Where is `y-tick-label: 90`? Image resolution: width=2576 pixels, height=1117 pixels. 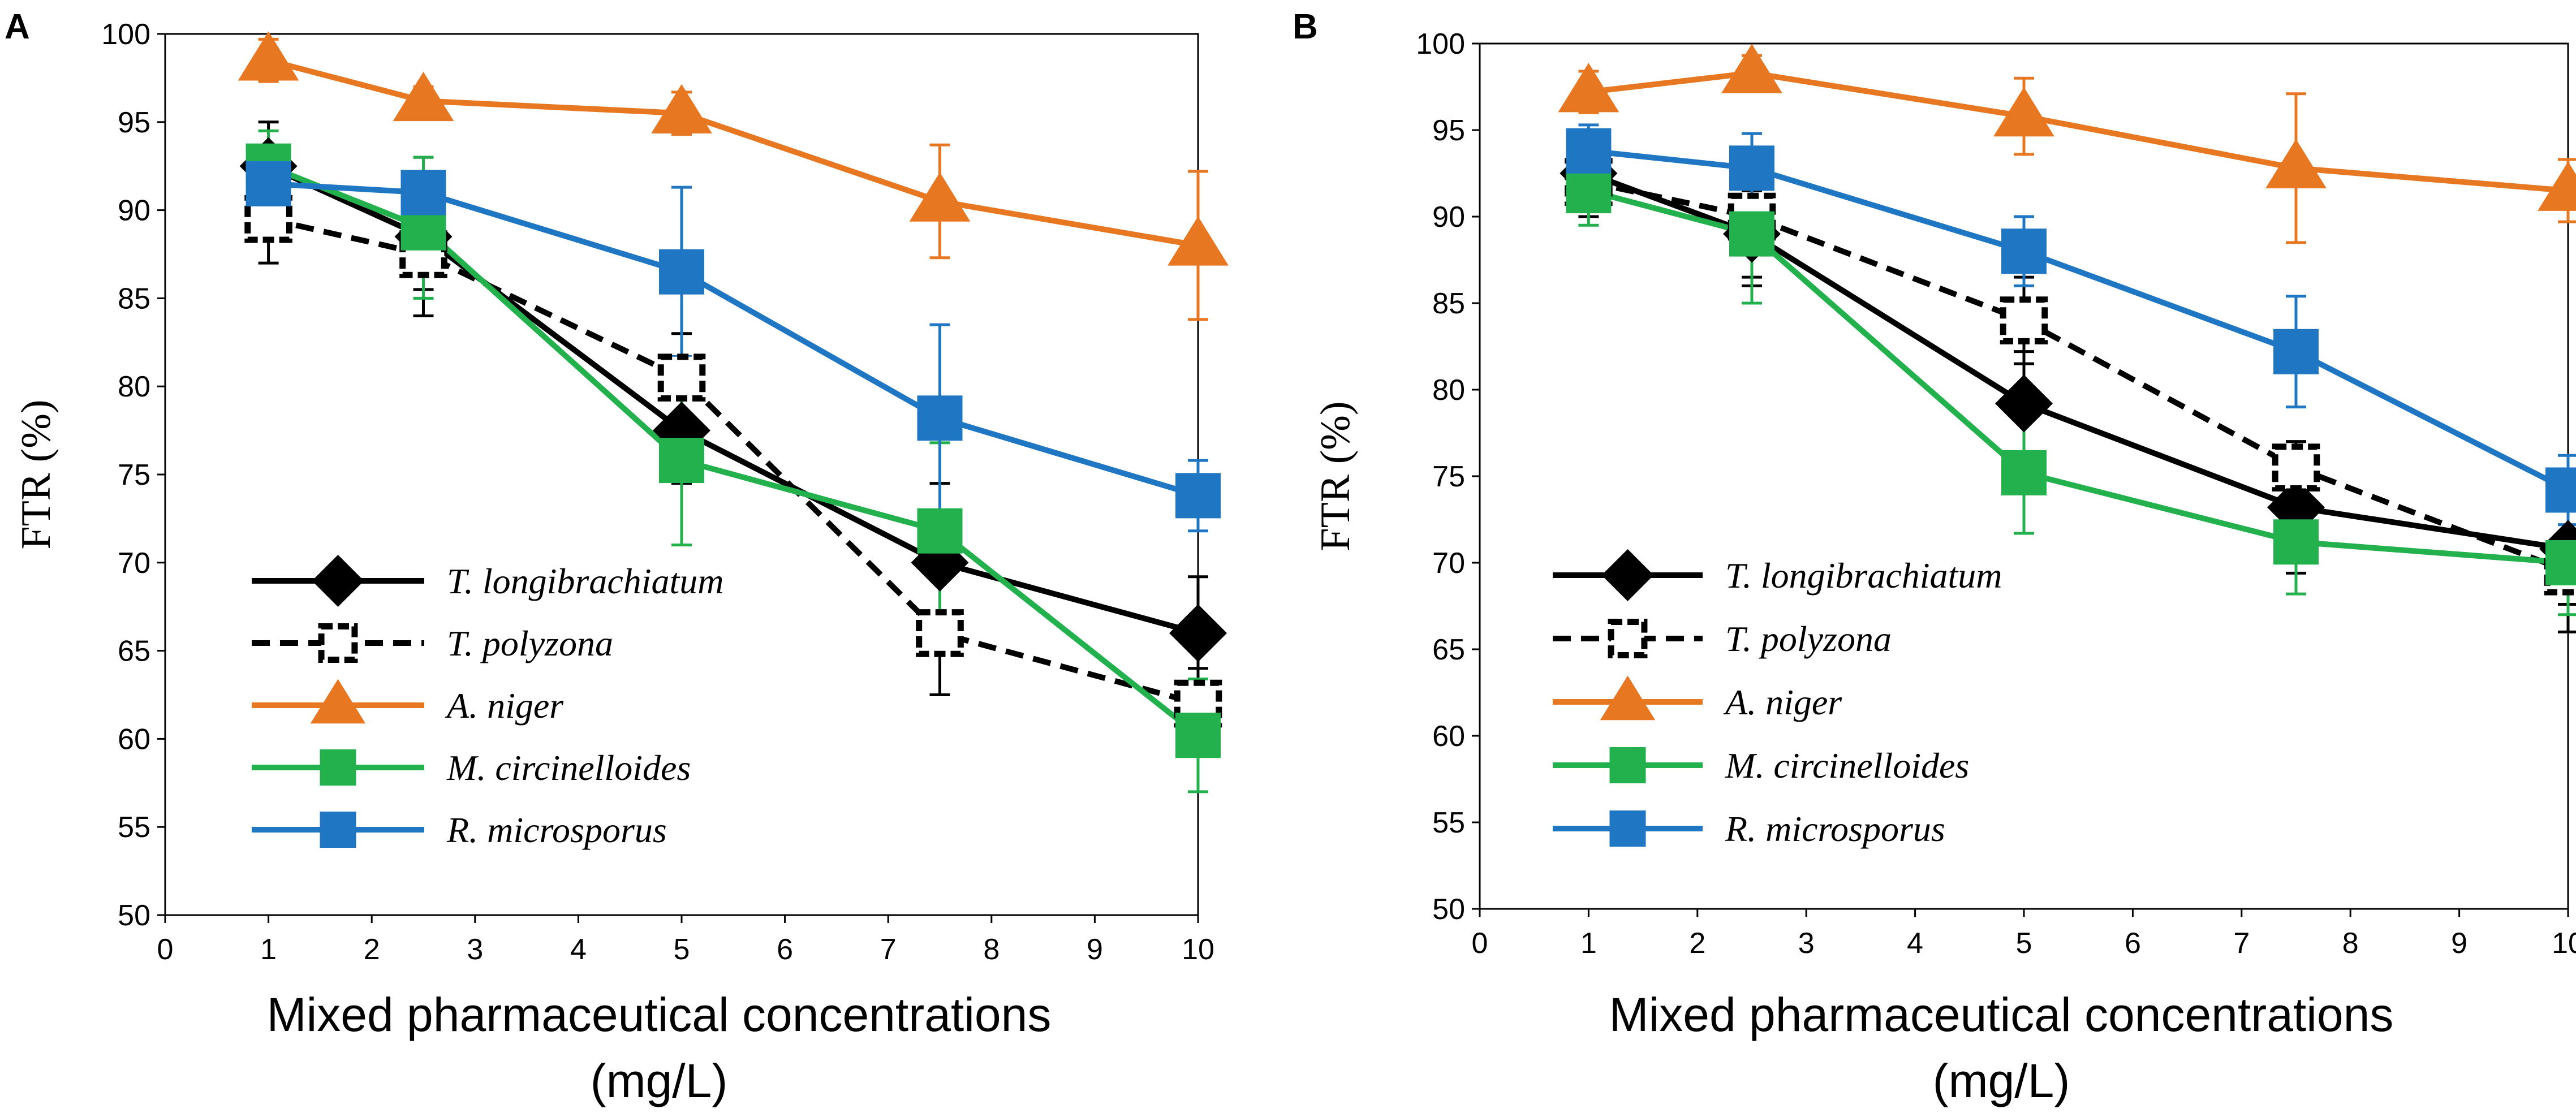
y-tick-label: 90 is located at coordinates (1448, 217).